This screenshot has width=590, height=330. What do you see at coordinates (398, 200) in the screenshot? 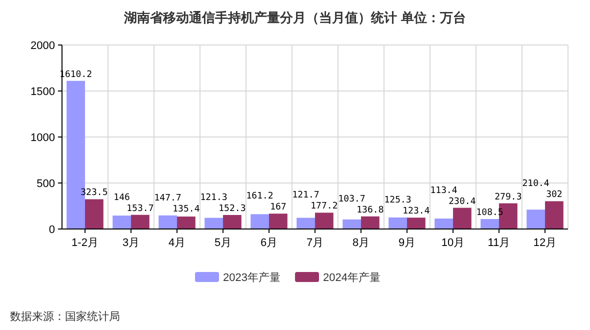
I see `data-label: 125.3` at bounding box center [398, 200].